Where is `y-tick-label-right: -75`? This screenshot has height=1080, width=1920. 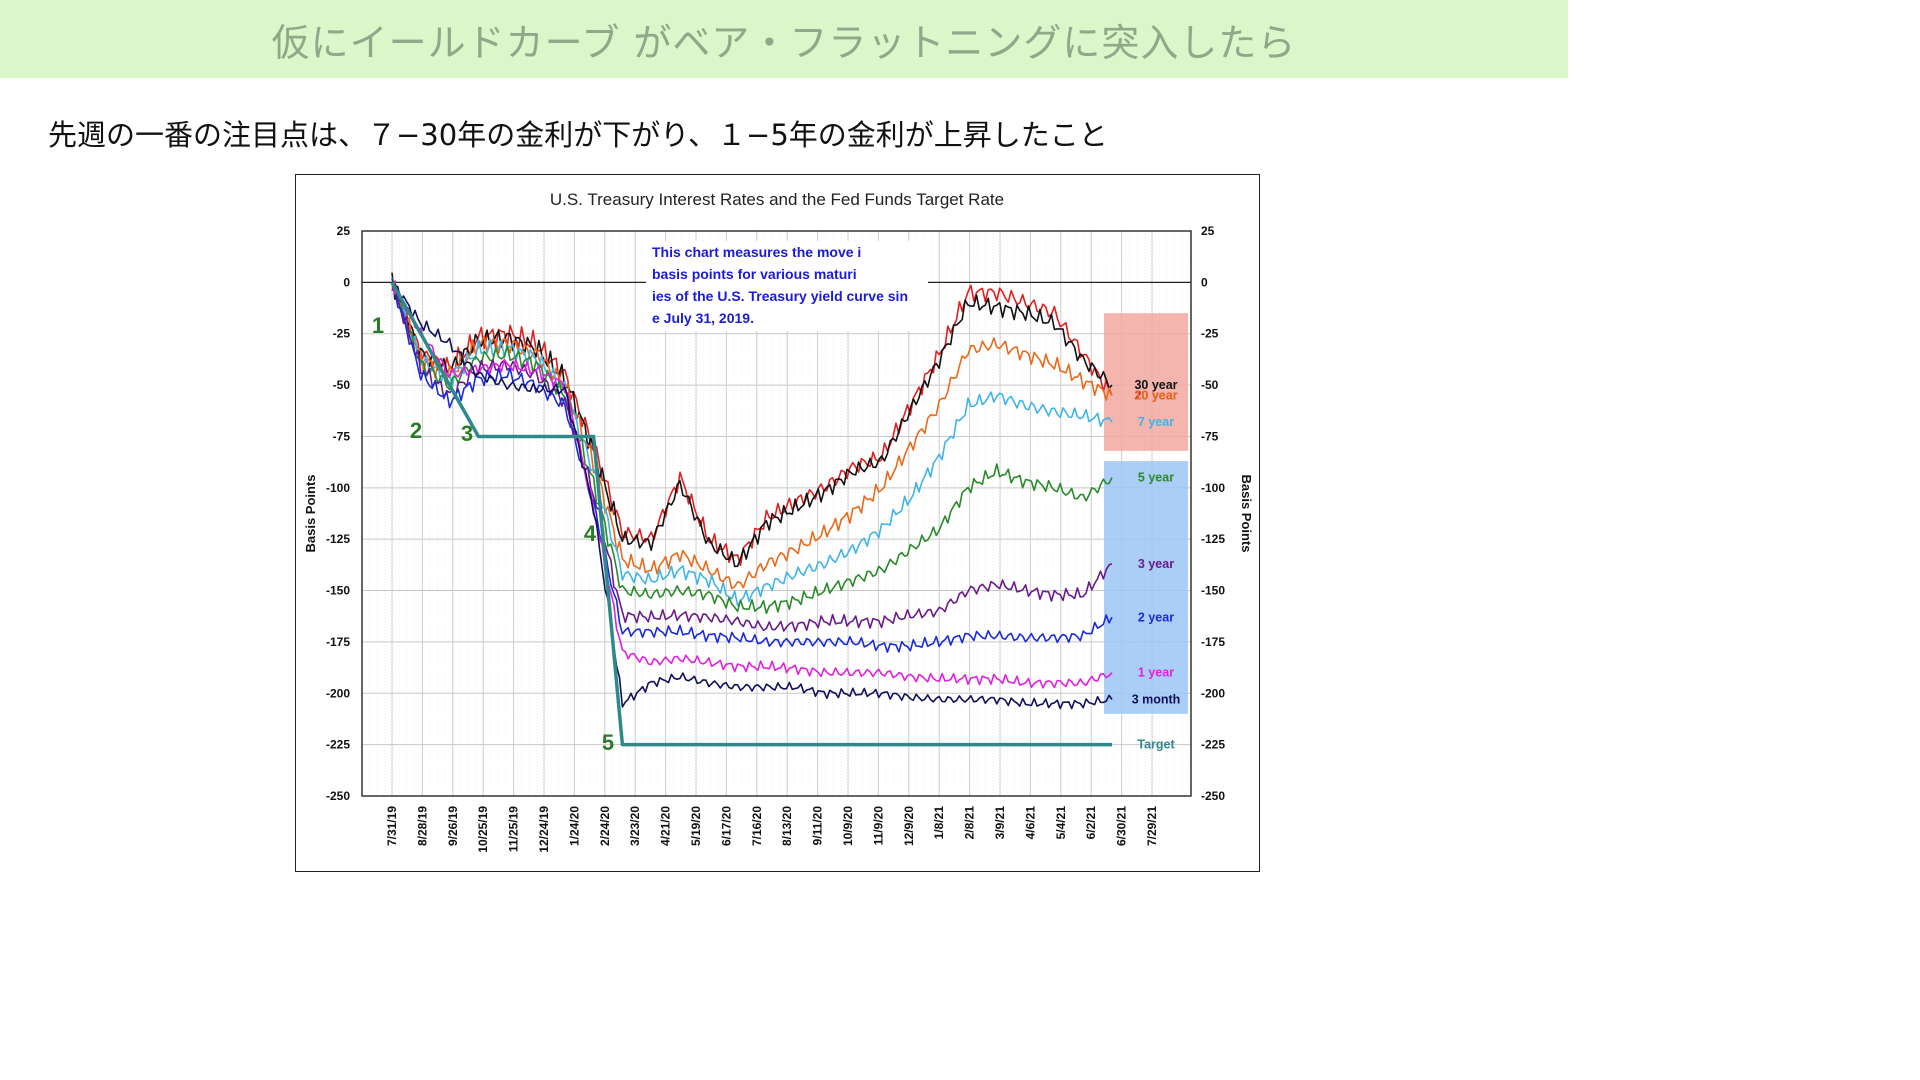
y-tick-label-right: -75 is located at coordinates (1210, 436).